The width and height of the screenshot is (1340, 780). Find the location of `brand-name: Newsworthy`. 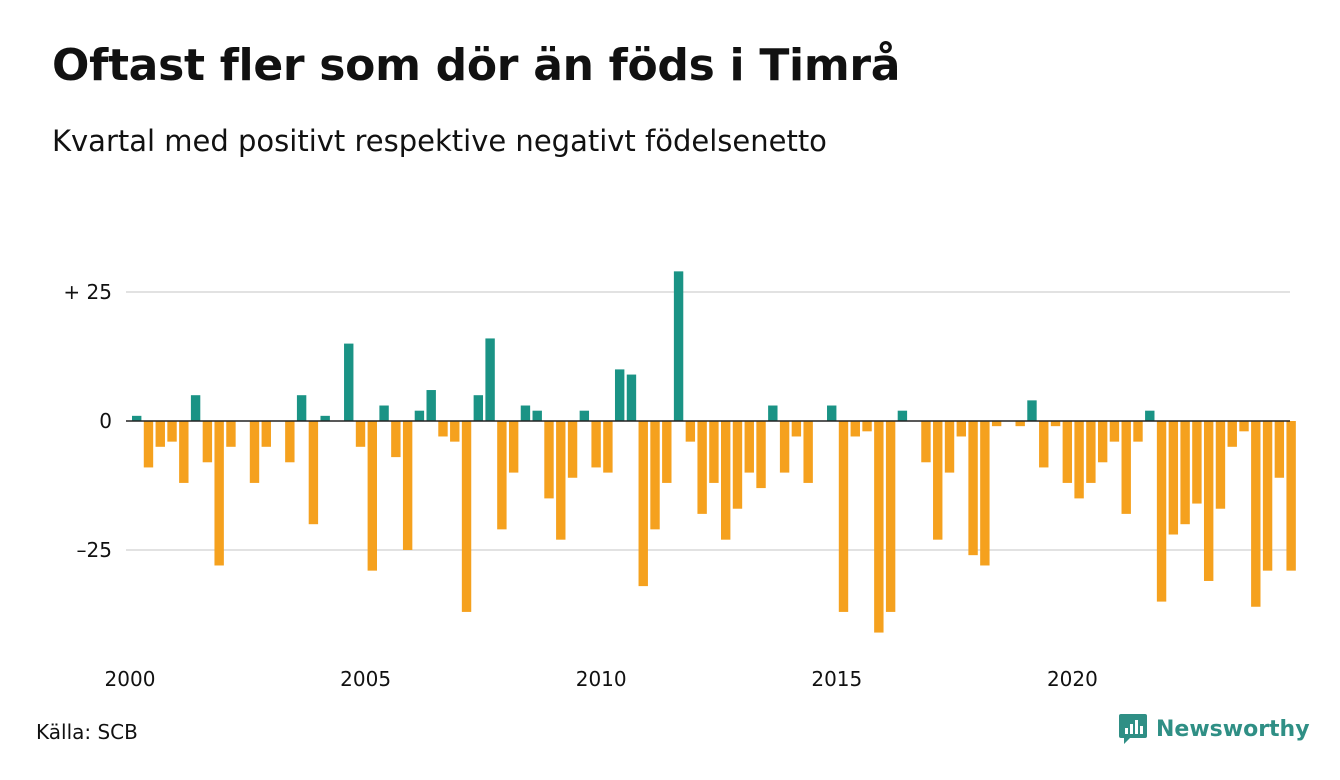

brand-name: Newsworthy is located at coordinates (1233, 729).